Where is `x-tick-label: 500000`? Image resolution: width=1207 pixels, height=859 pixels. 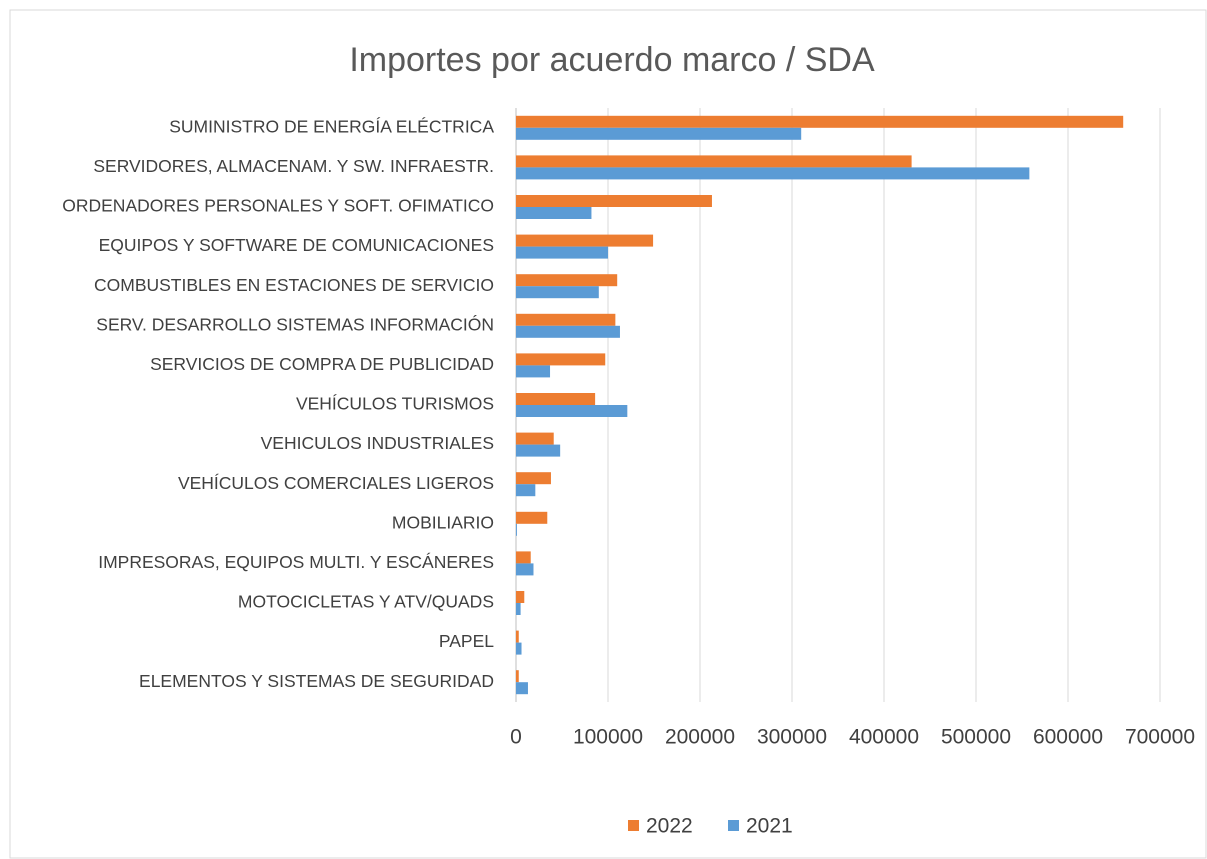
x-tick-label: 500000 is located at coordinates (976, 737).